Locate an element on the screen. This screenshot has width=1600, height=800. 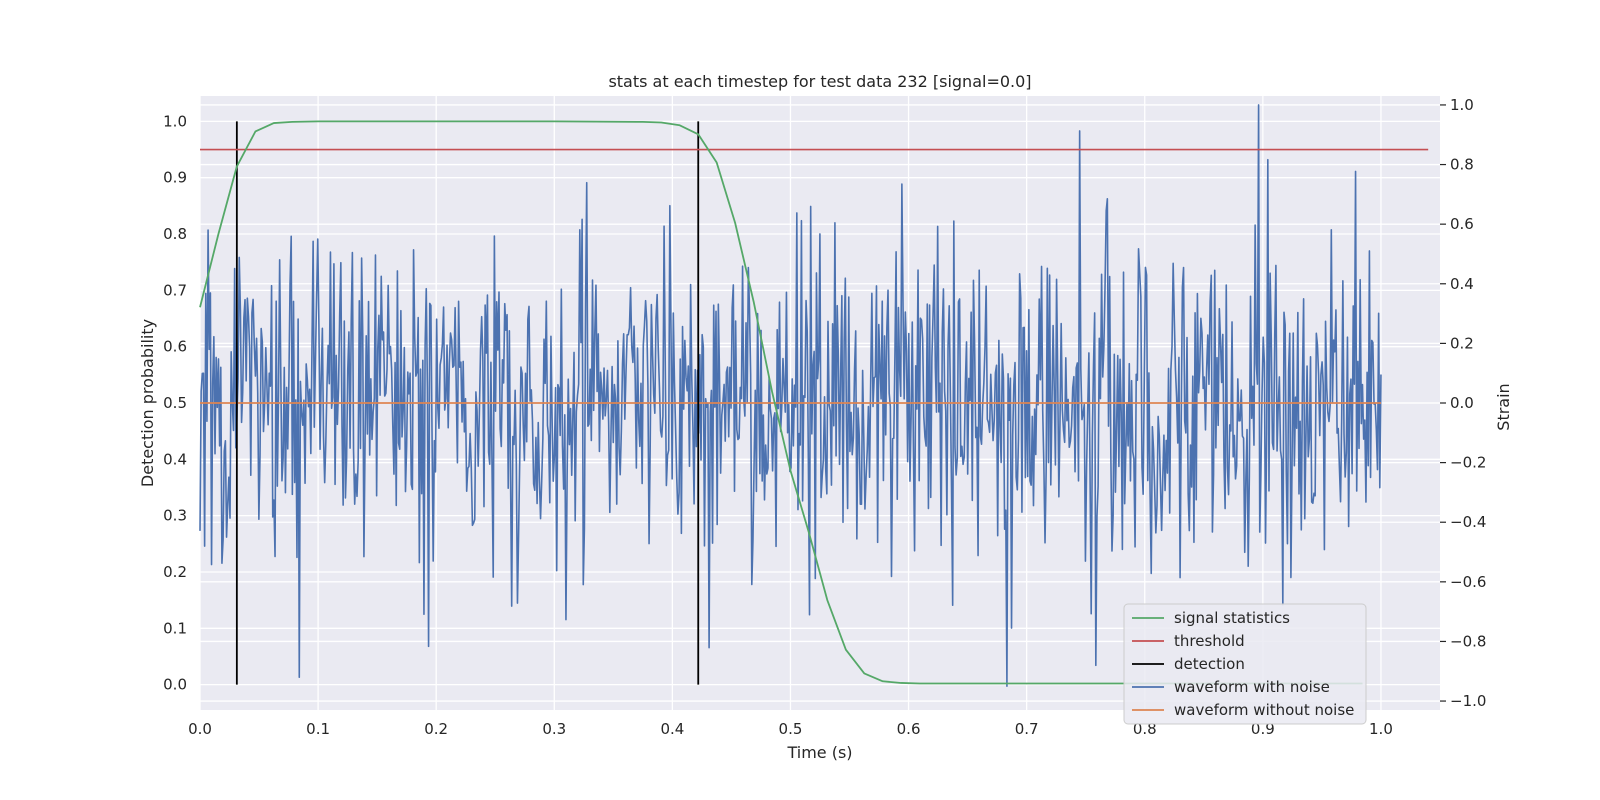
y-tick-label-right: −0.6 is located at coordinates (1468, 582).